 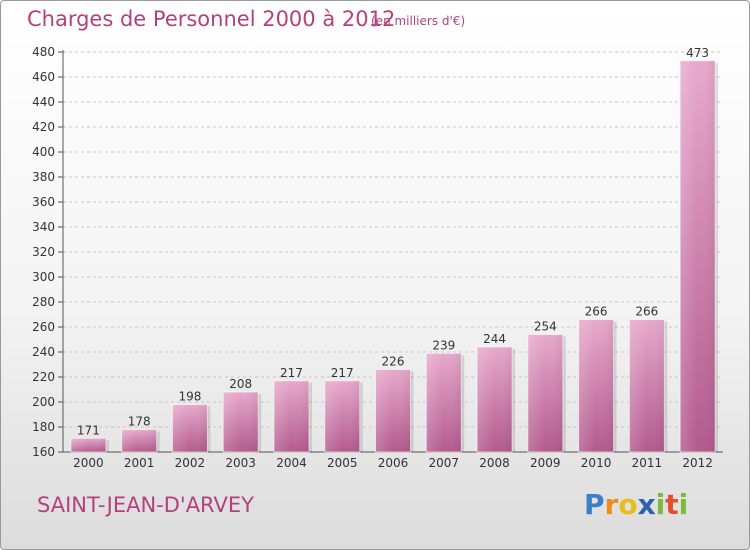 I want to click on x-tick-label: 2009, so click(x=545, y=463).